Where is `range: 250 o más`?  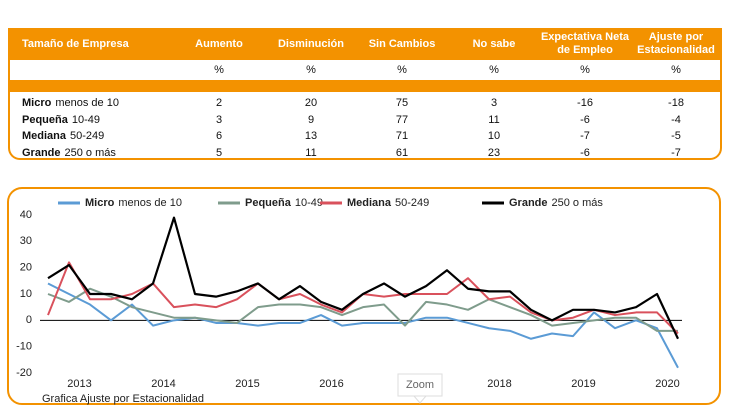
range: 250 o más is located at coordinates (90, 152).